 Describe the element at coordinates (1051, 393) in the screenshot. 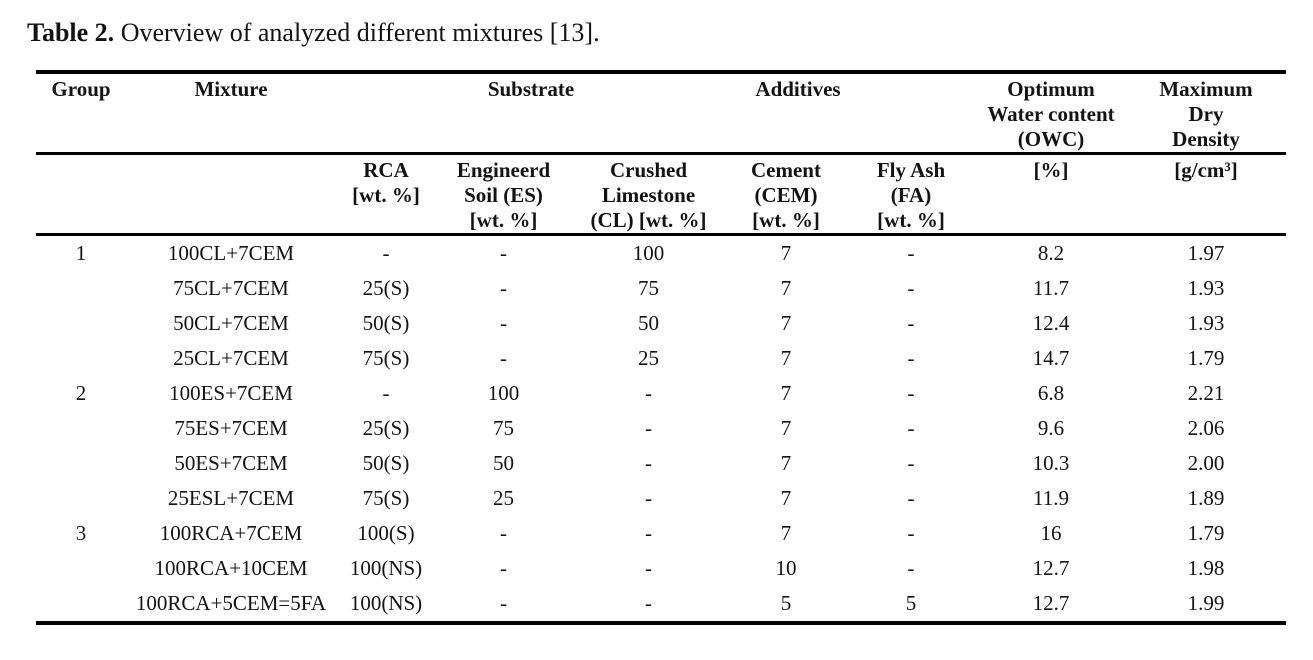

I see `cell-owc: 6.8` at that location.